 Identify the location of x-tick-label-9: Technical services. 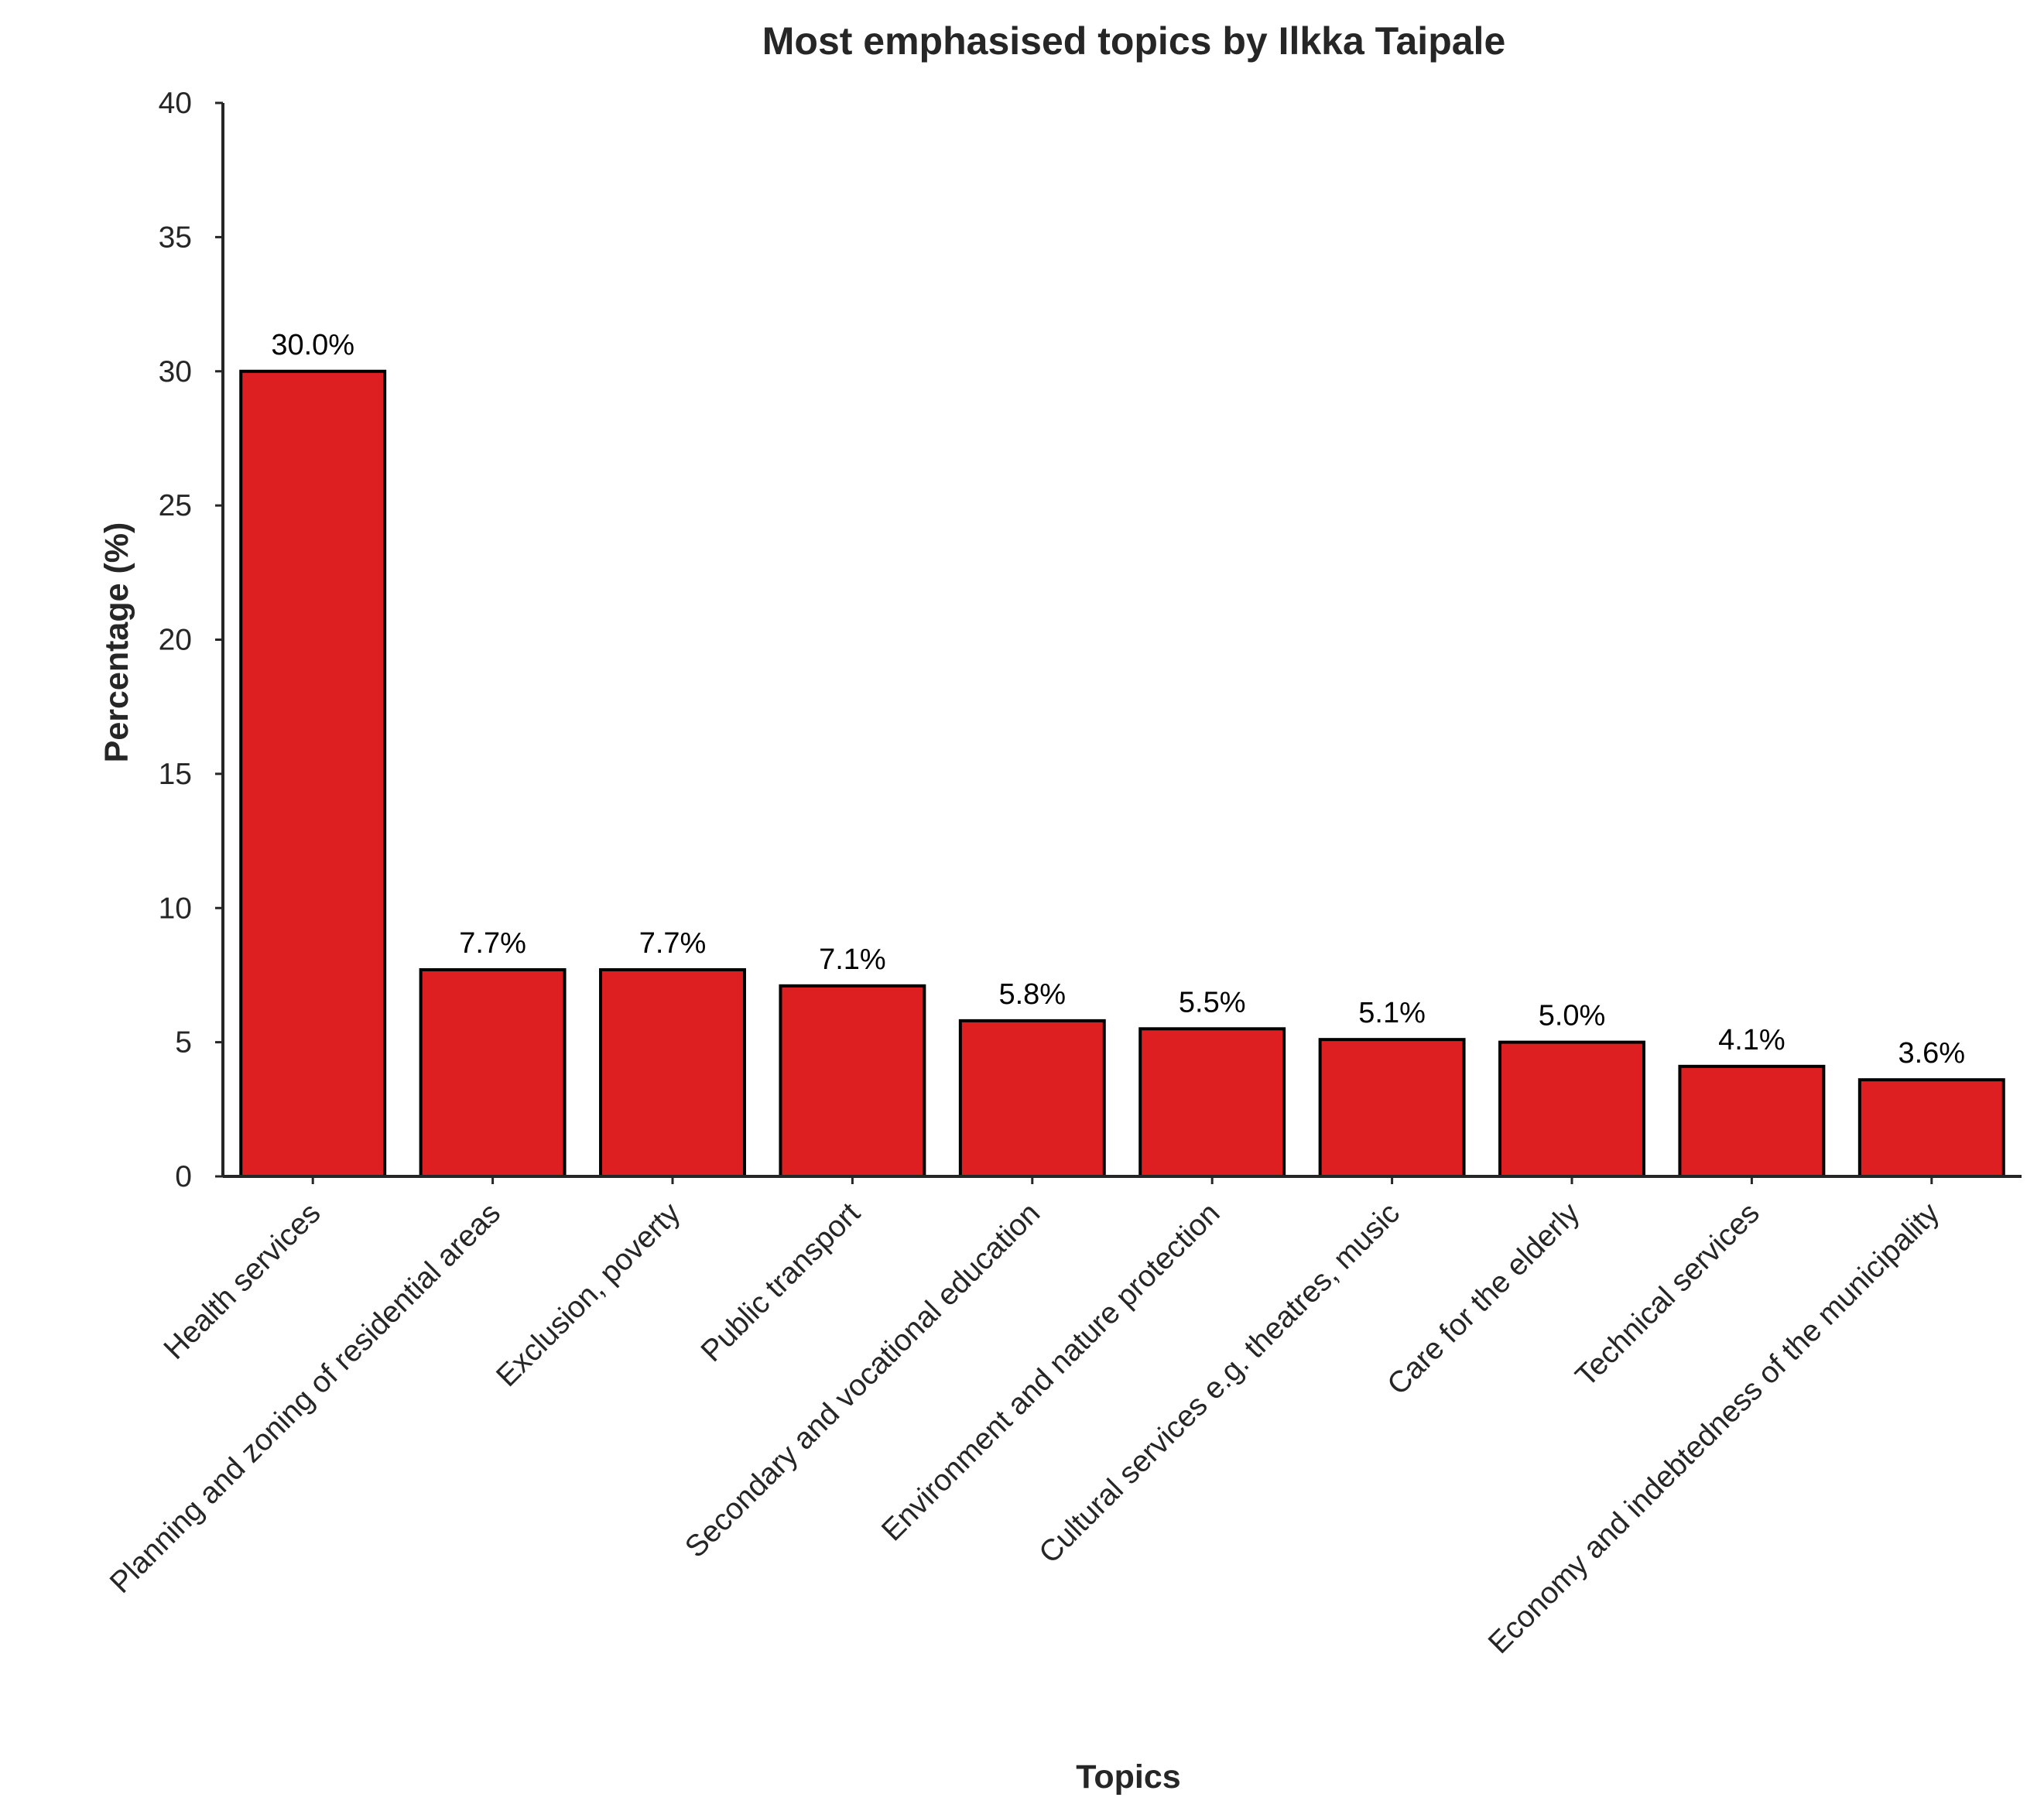
(1668, 1295).